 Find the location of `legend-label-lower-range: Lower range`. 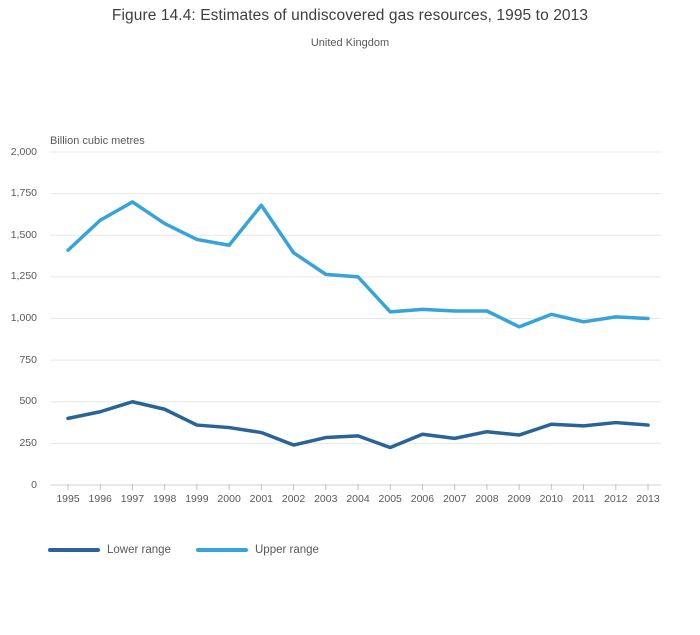

legend-label-lower-range: Lower range is located at coordinates (139, 550).